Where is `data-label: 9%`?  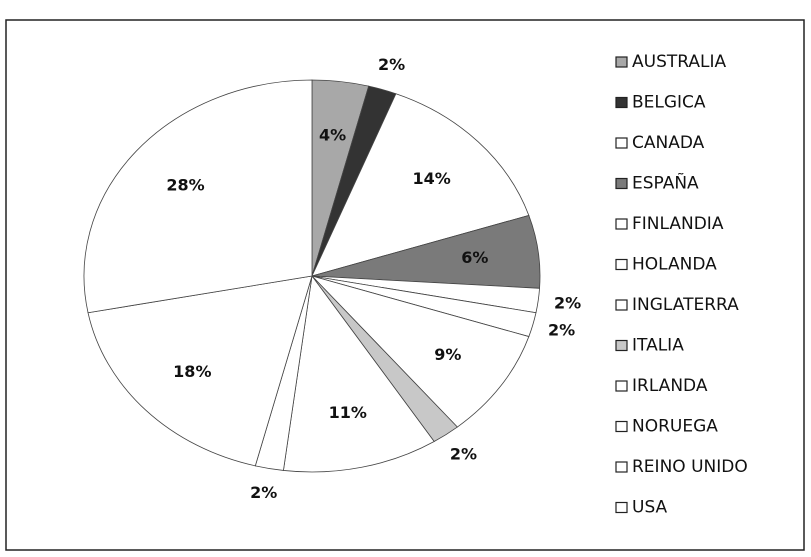
data-label: 9% is located at coordinates (447, 354).